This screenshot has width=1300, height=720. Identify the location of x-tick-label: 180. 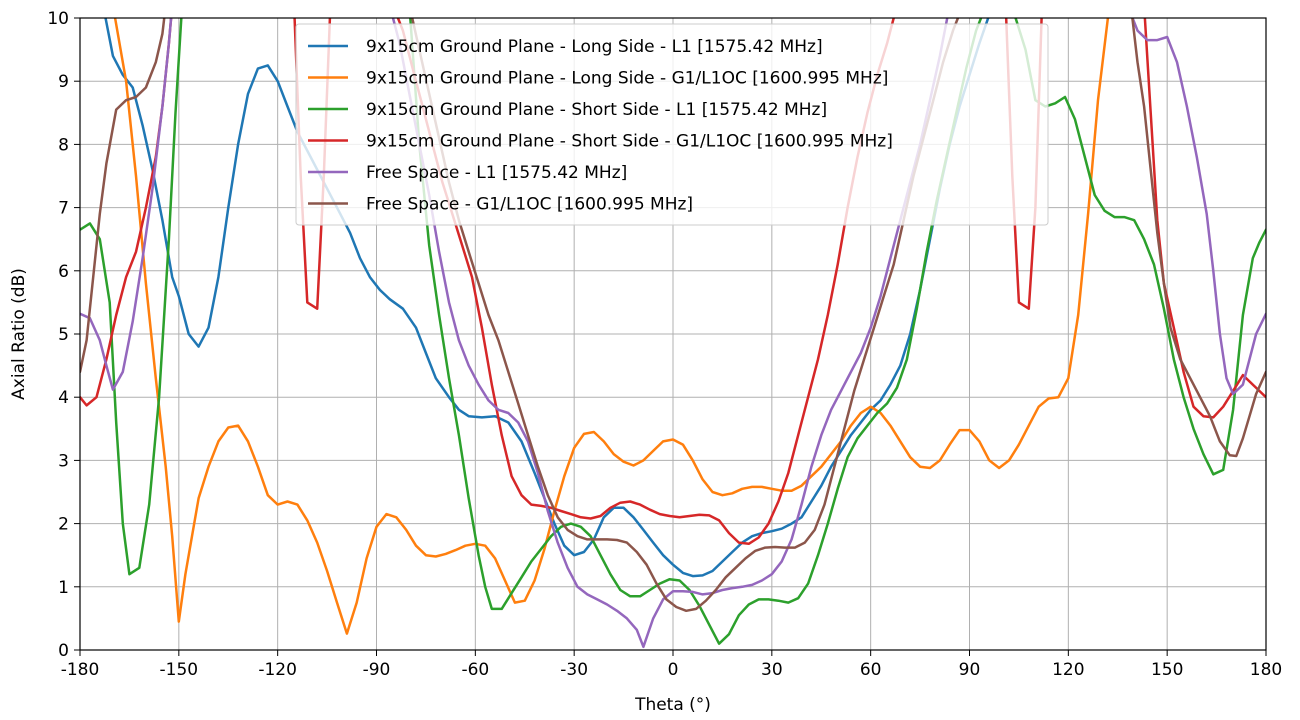
(1266, 670).